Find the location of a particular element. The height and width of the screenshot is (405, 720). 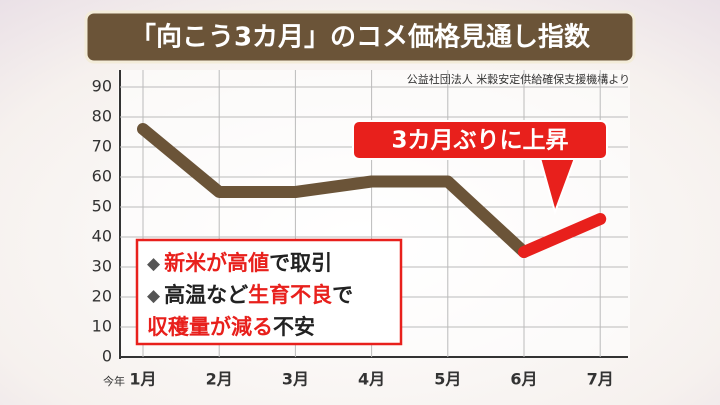

y-tick-label: 40 is located at coordinates (102, 236).